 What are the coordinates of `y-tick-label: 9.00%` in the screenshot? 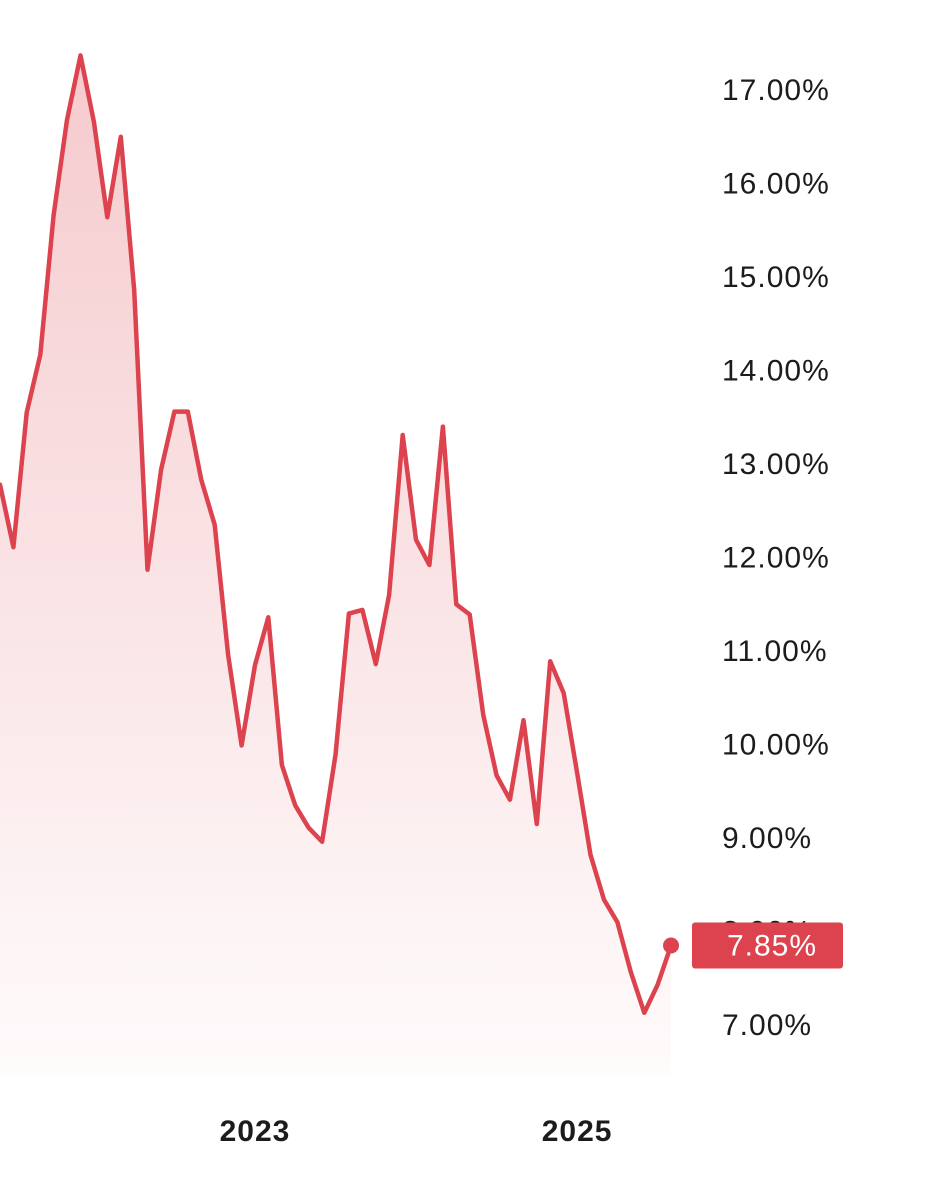 It's located at (767, 838).